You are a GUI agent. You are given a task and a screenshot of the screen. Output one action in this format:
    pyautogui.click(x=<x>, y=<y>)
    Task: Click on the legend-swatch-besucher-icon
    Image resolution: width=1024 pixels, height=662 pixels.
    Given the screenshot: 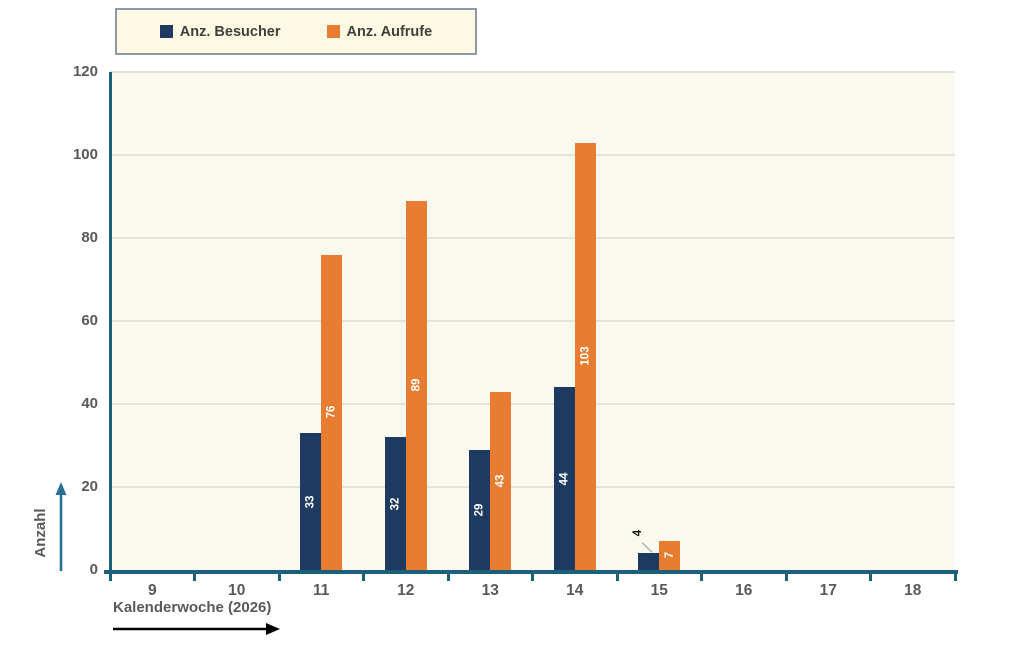 What is the action you would take?
    pyautogui.click(x=166, y=31)
    